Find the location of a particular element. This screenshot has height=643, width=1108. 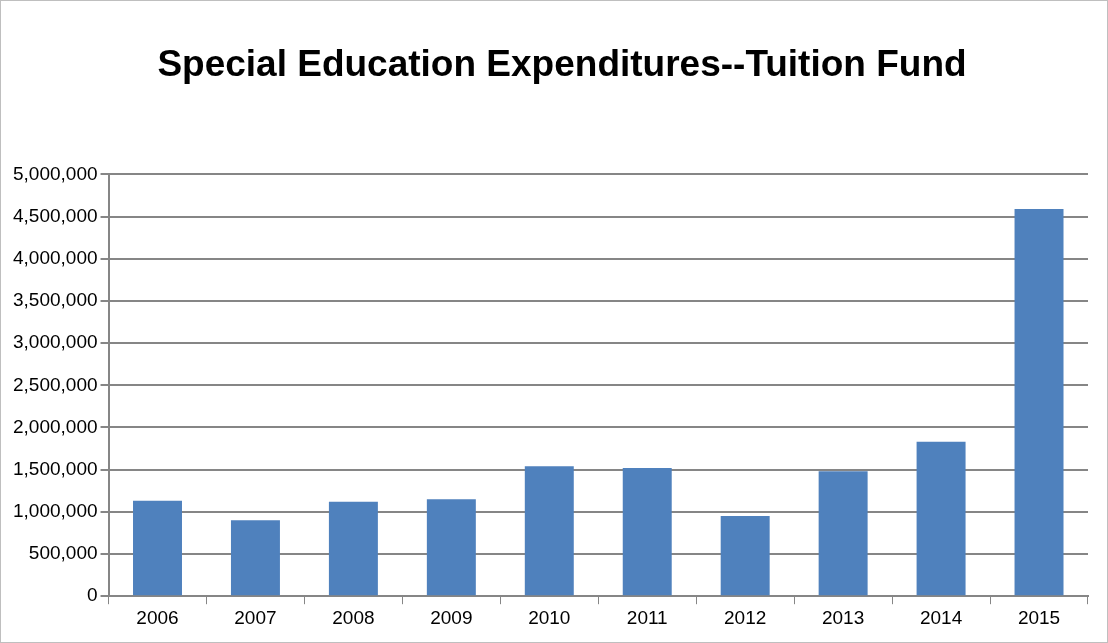

x-tick-label: 2015 is located at coordinates (1039, 617).